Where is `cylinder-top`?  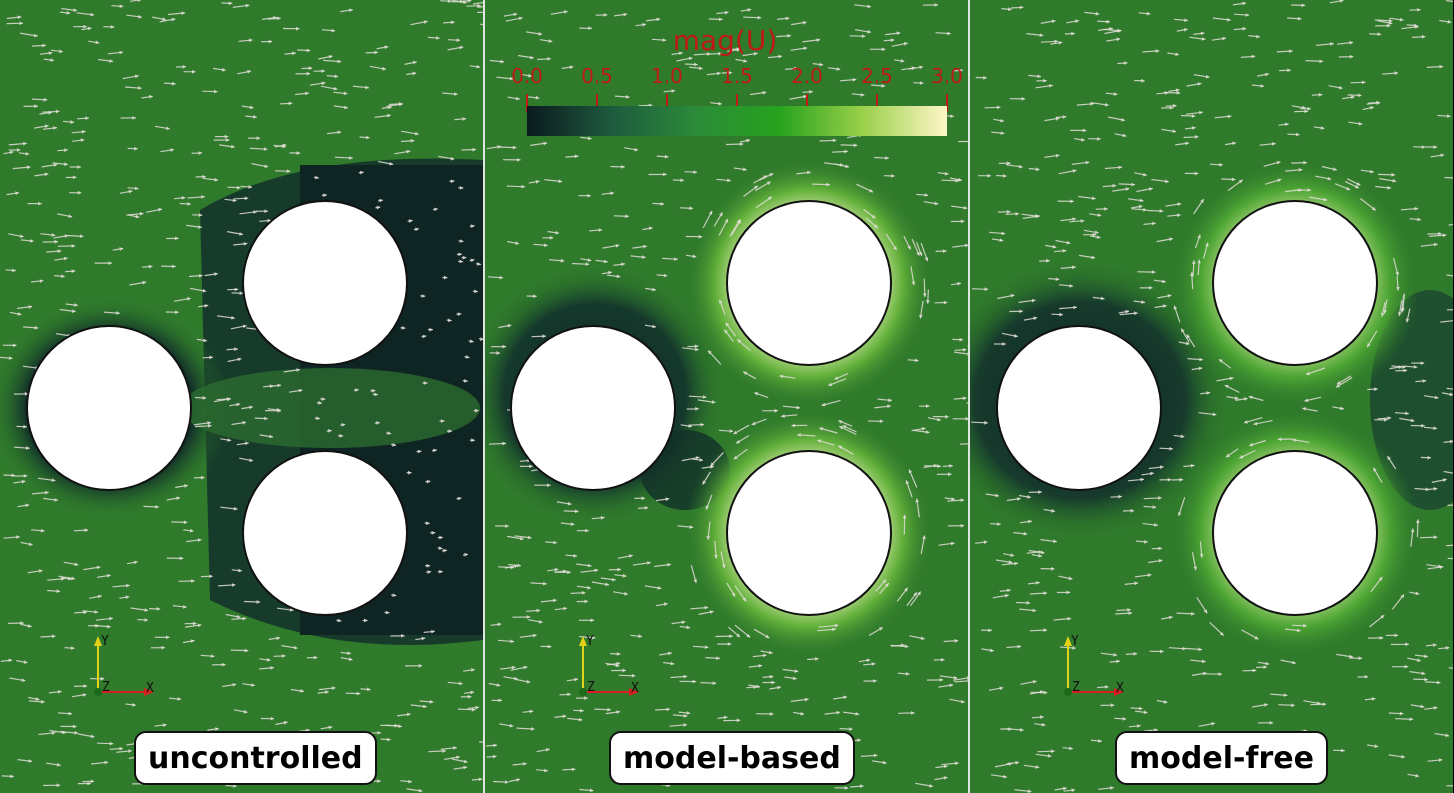
cylinder-top is located at coordinates (1295, 283).